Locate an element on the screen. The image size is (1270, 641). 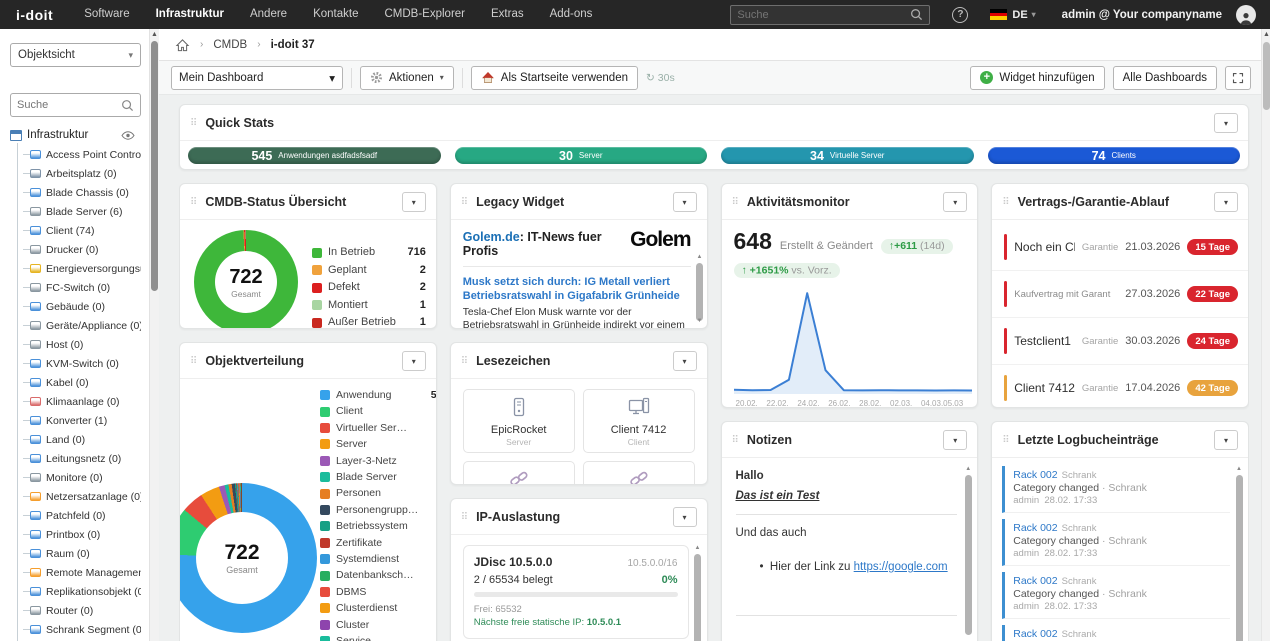
global-search is located at coordinates (830, 14).